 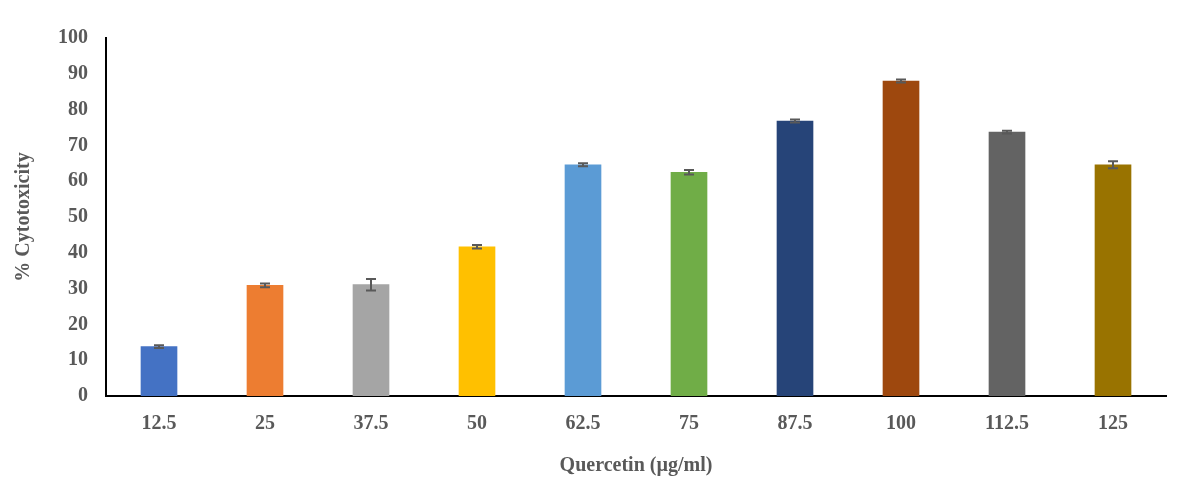 What do you see at coordinates (159, 422) in the screenshot?
I see `x-tick-label: 12.5` at bounding box center [159, 422].